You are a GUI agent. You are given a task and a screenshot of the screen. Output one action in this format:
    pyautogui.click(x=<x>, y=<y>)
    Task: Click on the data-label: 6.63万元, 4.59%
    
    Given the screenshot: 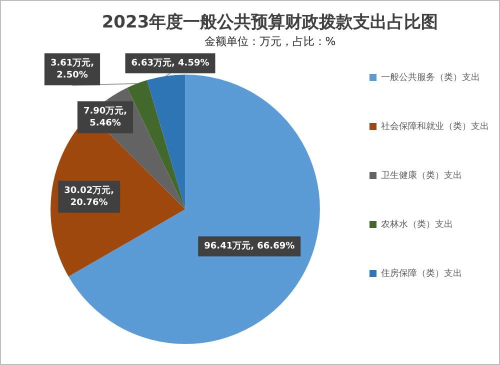 What is the action you would take?
    pyautogui.click(x=170, y=63)
    